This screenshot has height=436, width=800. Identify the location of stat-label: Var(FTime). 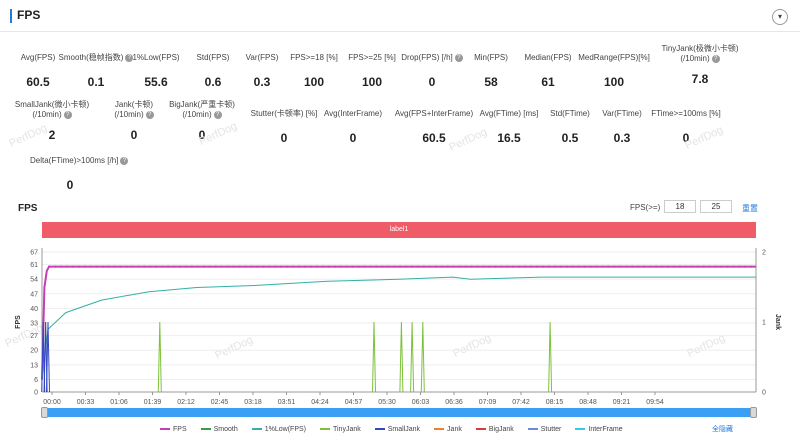
(622, 114).